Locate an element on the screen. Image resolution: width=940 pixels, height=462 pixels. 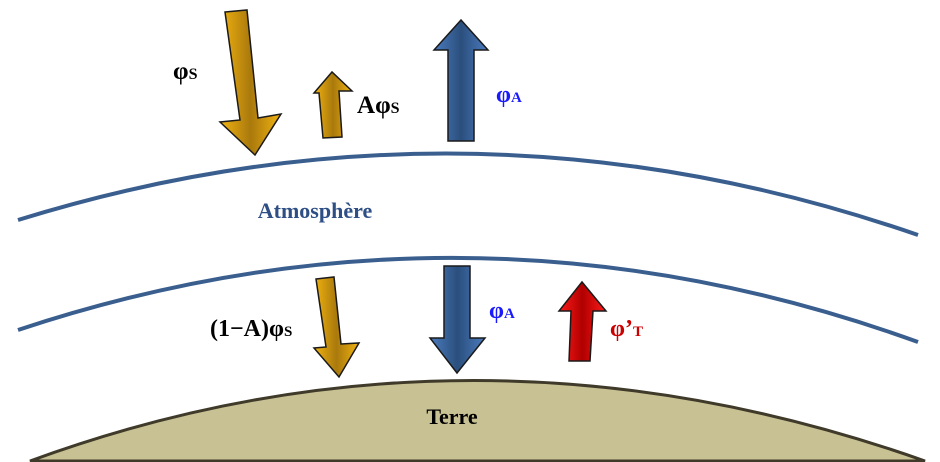
solar-flux-arrow is located at coordinates (250, 83).